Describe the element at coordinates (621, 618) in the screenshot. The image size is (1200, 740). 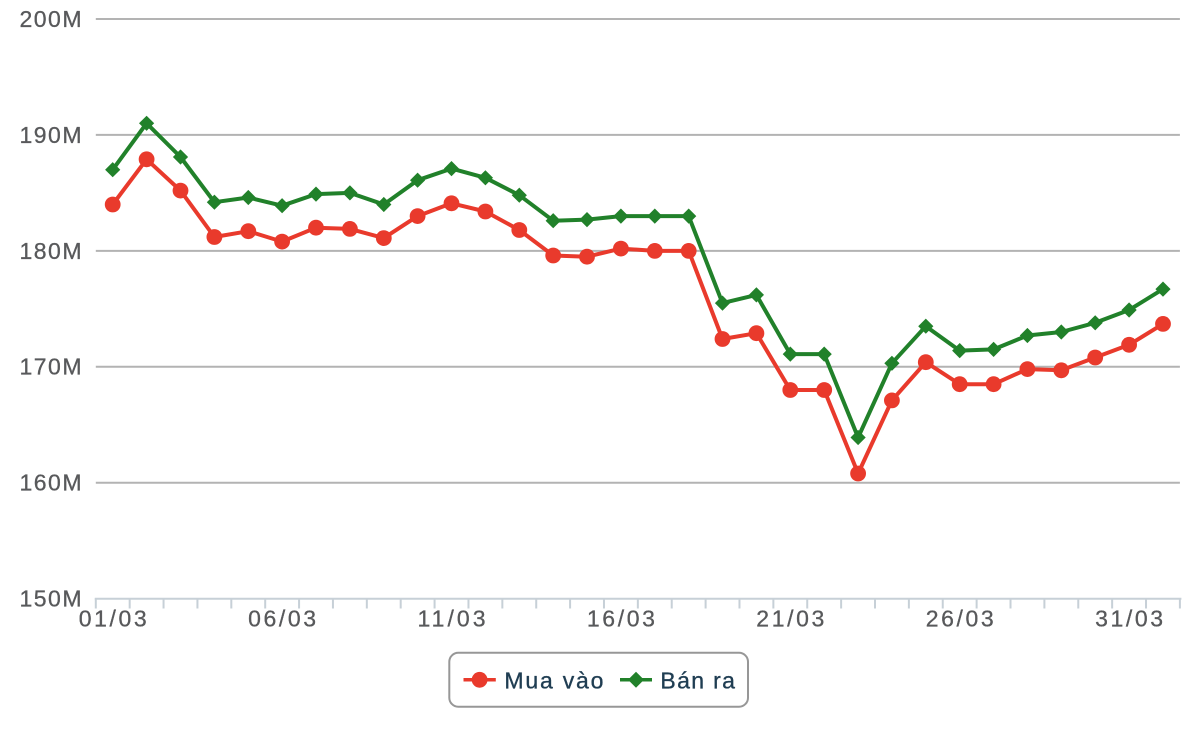
I see `svg-text: 16/03` at that location.